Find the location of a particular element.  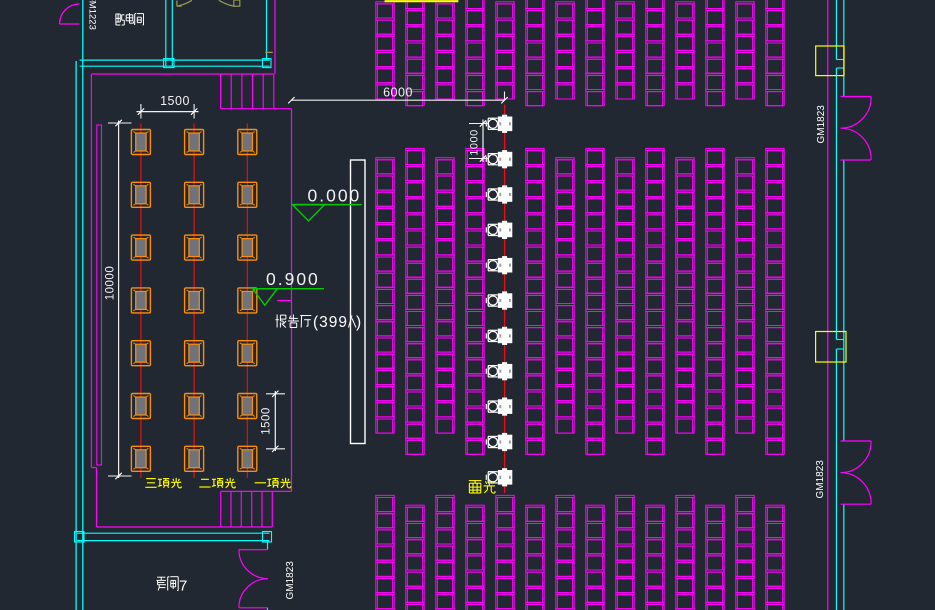

svg-text: 0.900 is located at coordinates (293, 279).